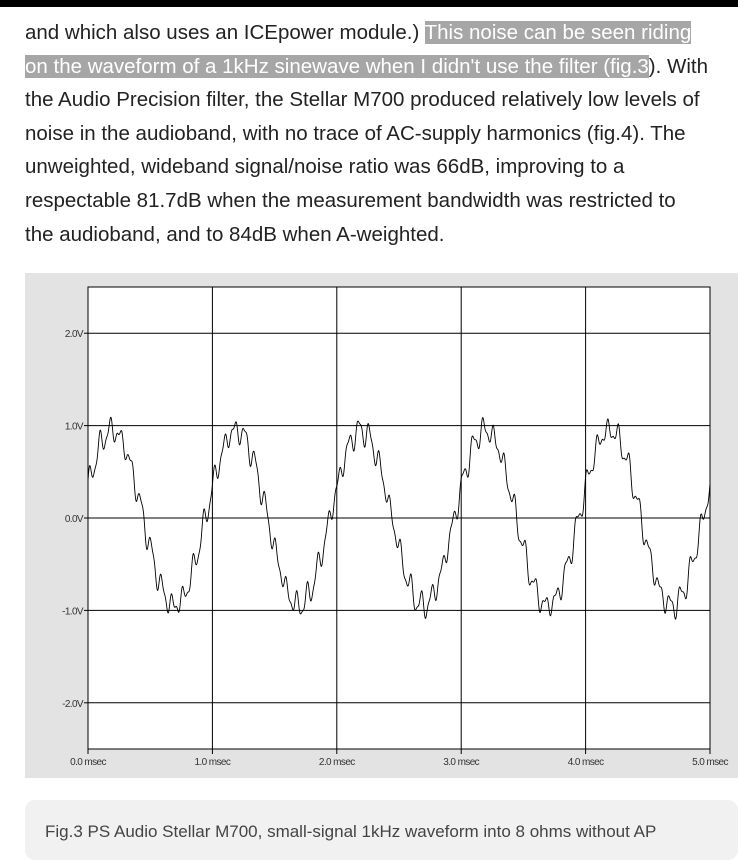 This screenshot has width=738, height=860. I want to click on highlighted-text: This noise can be seen riding, so click(558, 32).